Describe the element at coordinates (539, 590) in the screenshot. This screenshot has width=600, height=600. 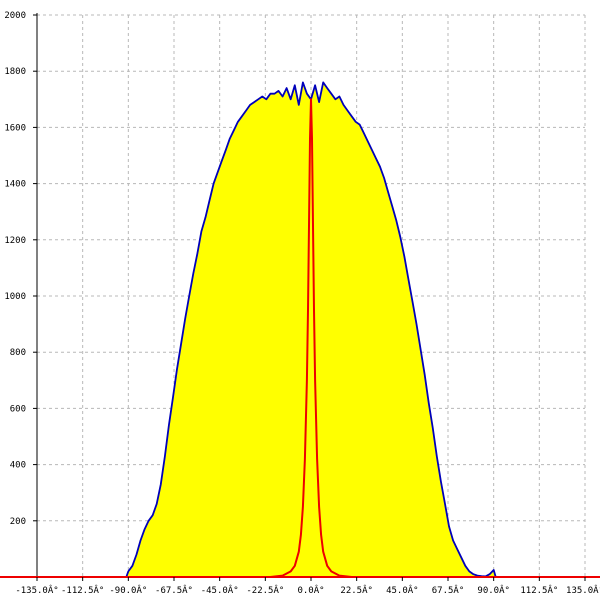
I see `x-tick-label: 112.5Â°` at that location.